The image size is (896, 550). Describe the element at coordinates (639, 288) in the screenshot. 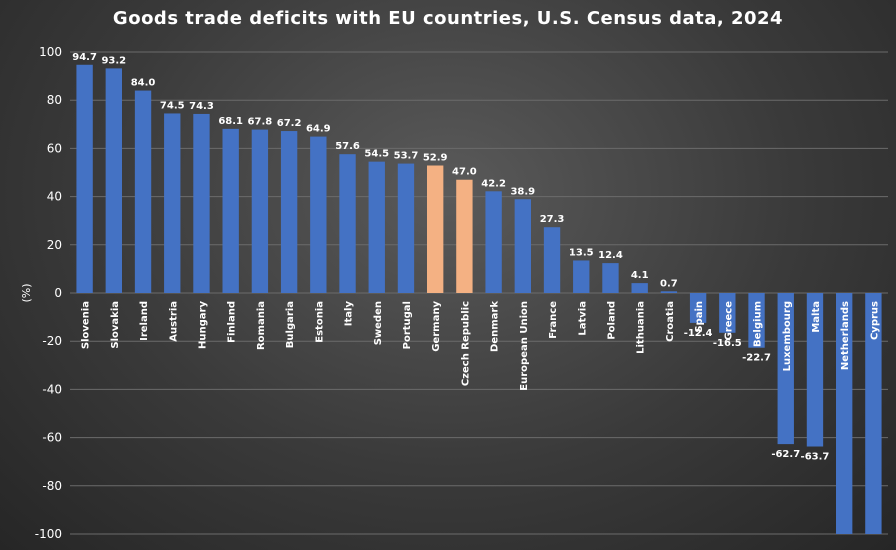

I see `bar-lithuania` at that location.